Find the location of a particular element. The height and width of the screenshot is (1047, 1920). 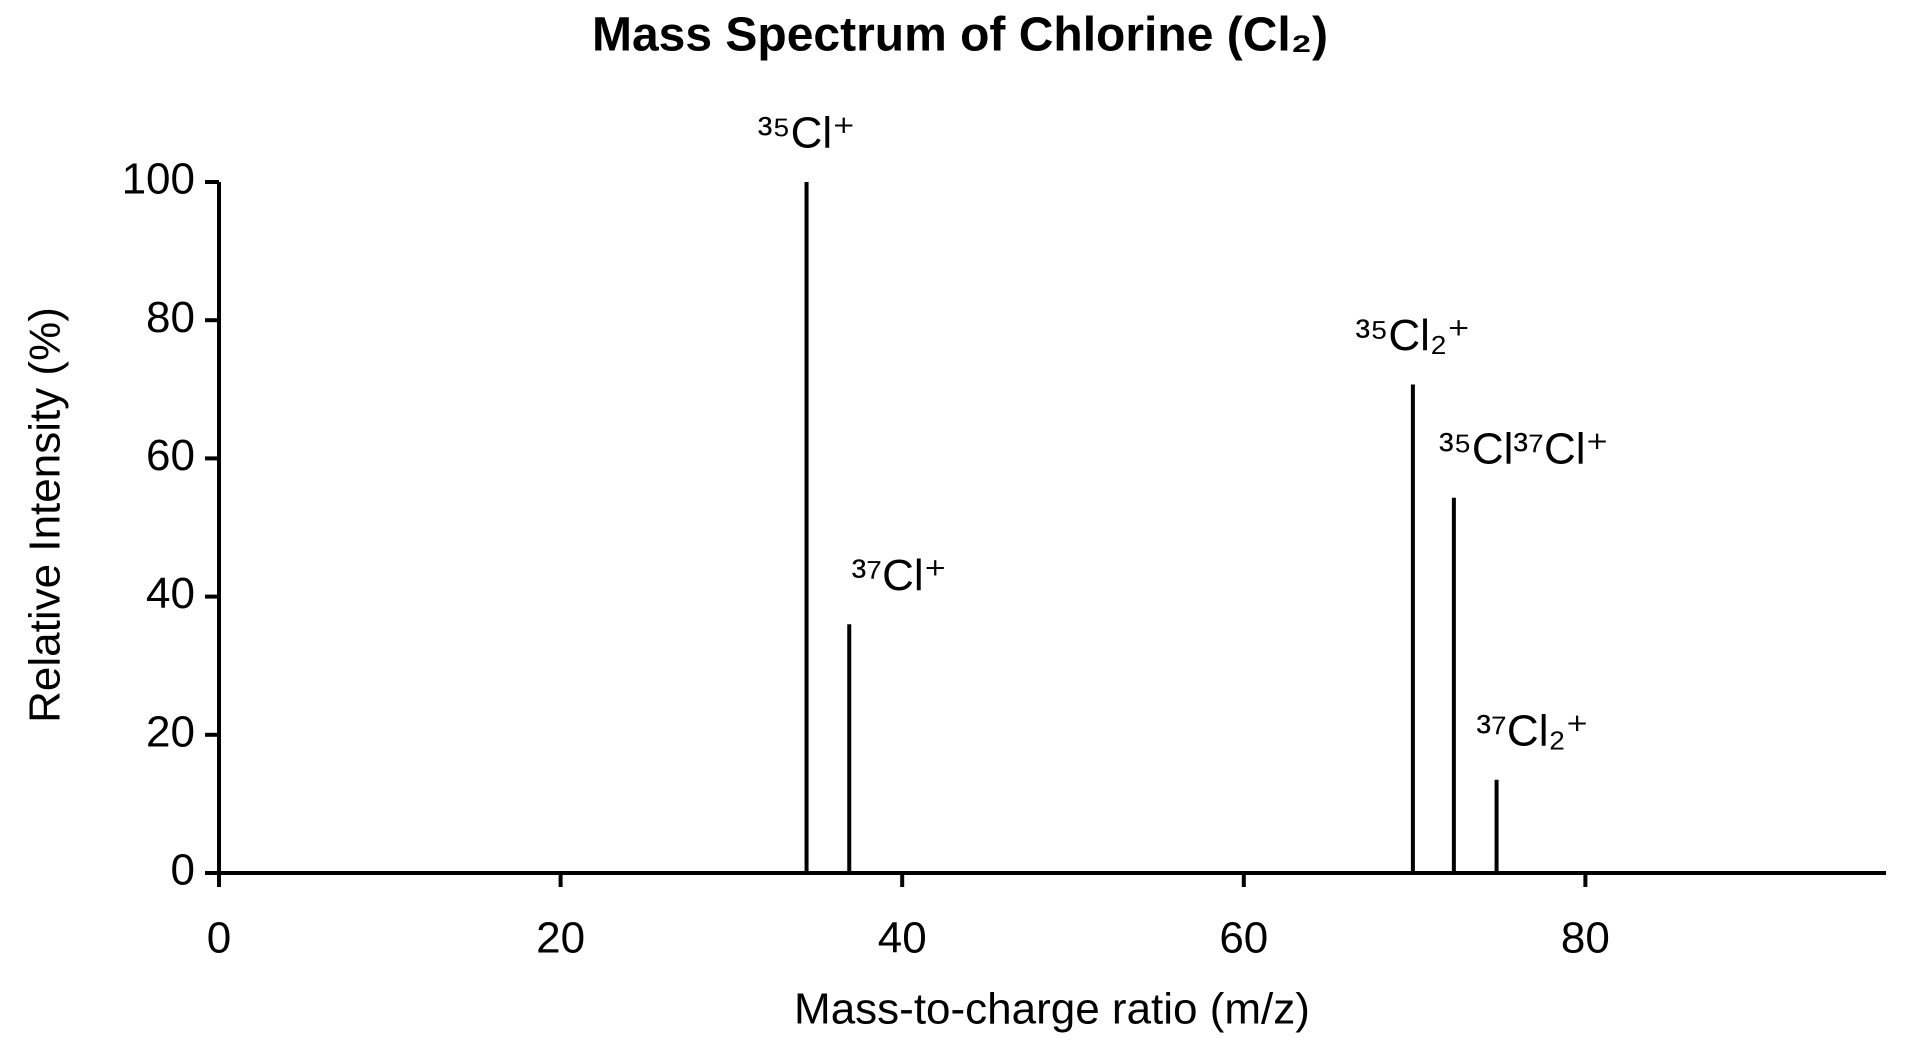

peak-label: ³⁵Cl³⁷Cl⁺ is located at coordinates (1524, 448).